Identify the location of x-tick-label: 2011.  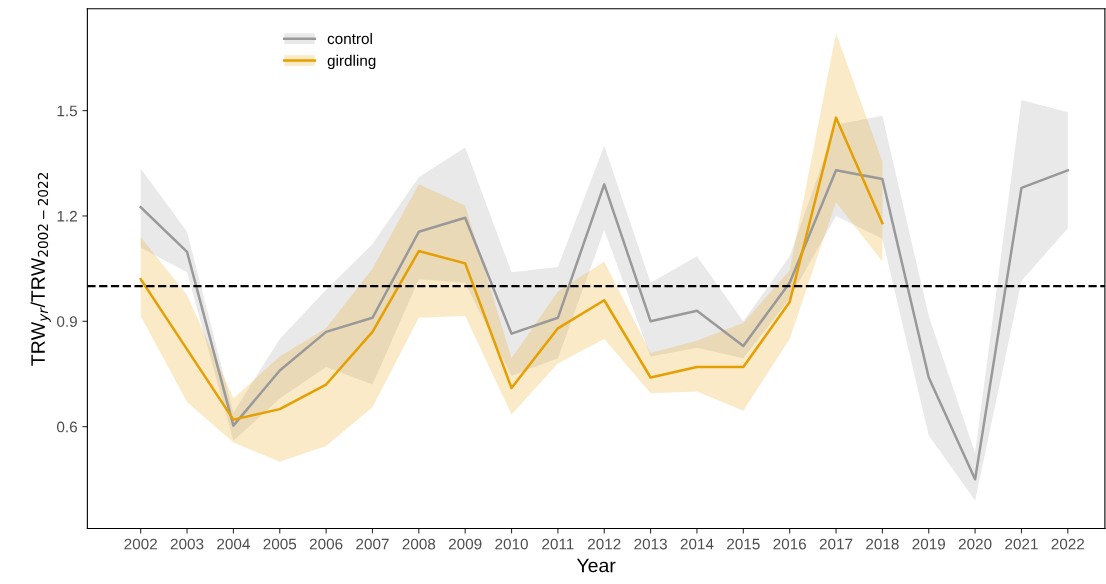
(558, 544).